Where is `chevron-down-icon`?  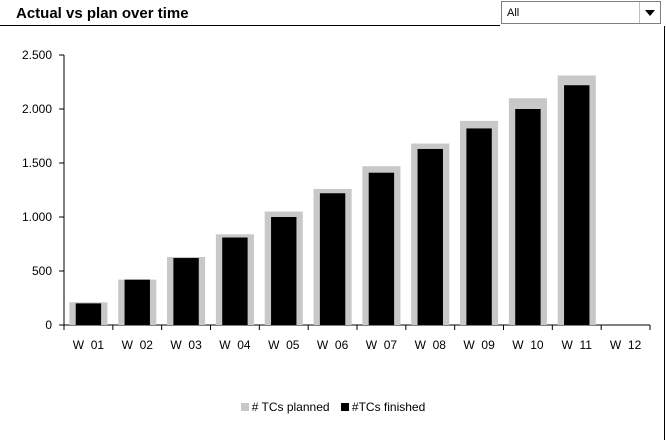
chevron-down-icon is located at coordinates (649, 12).